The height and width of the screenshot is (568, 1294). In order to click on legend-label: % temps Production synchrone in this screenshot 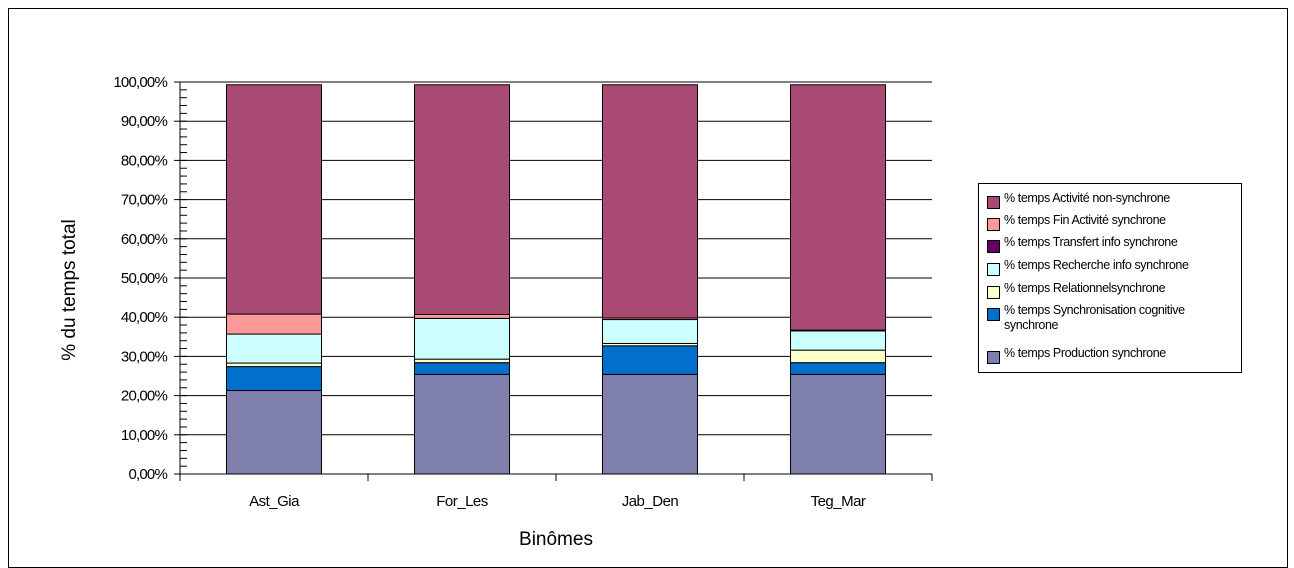, I will do `click(1085, 353)`.